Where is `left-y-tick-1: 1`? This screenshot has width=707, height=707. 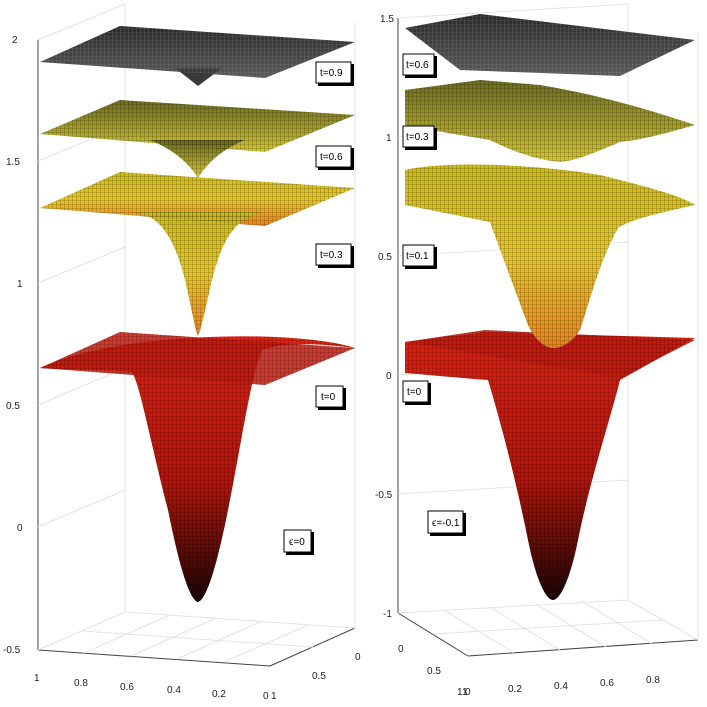
left-y-tick-1: 1 is located at coordinates (274, 696).